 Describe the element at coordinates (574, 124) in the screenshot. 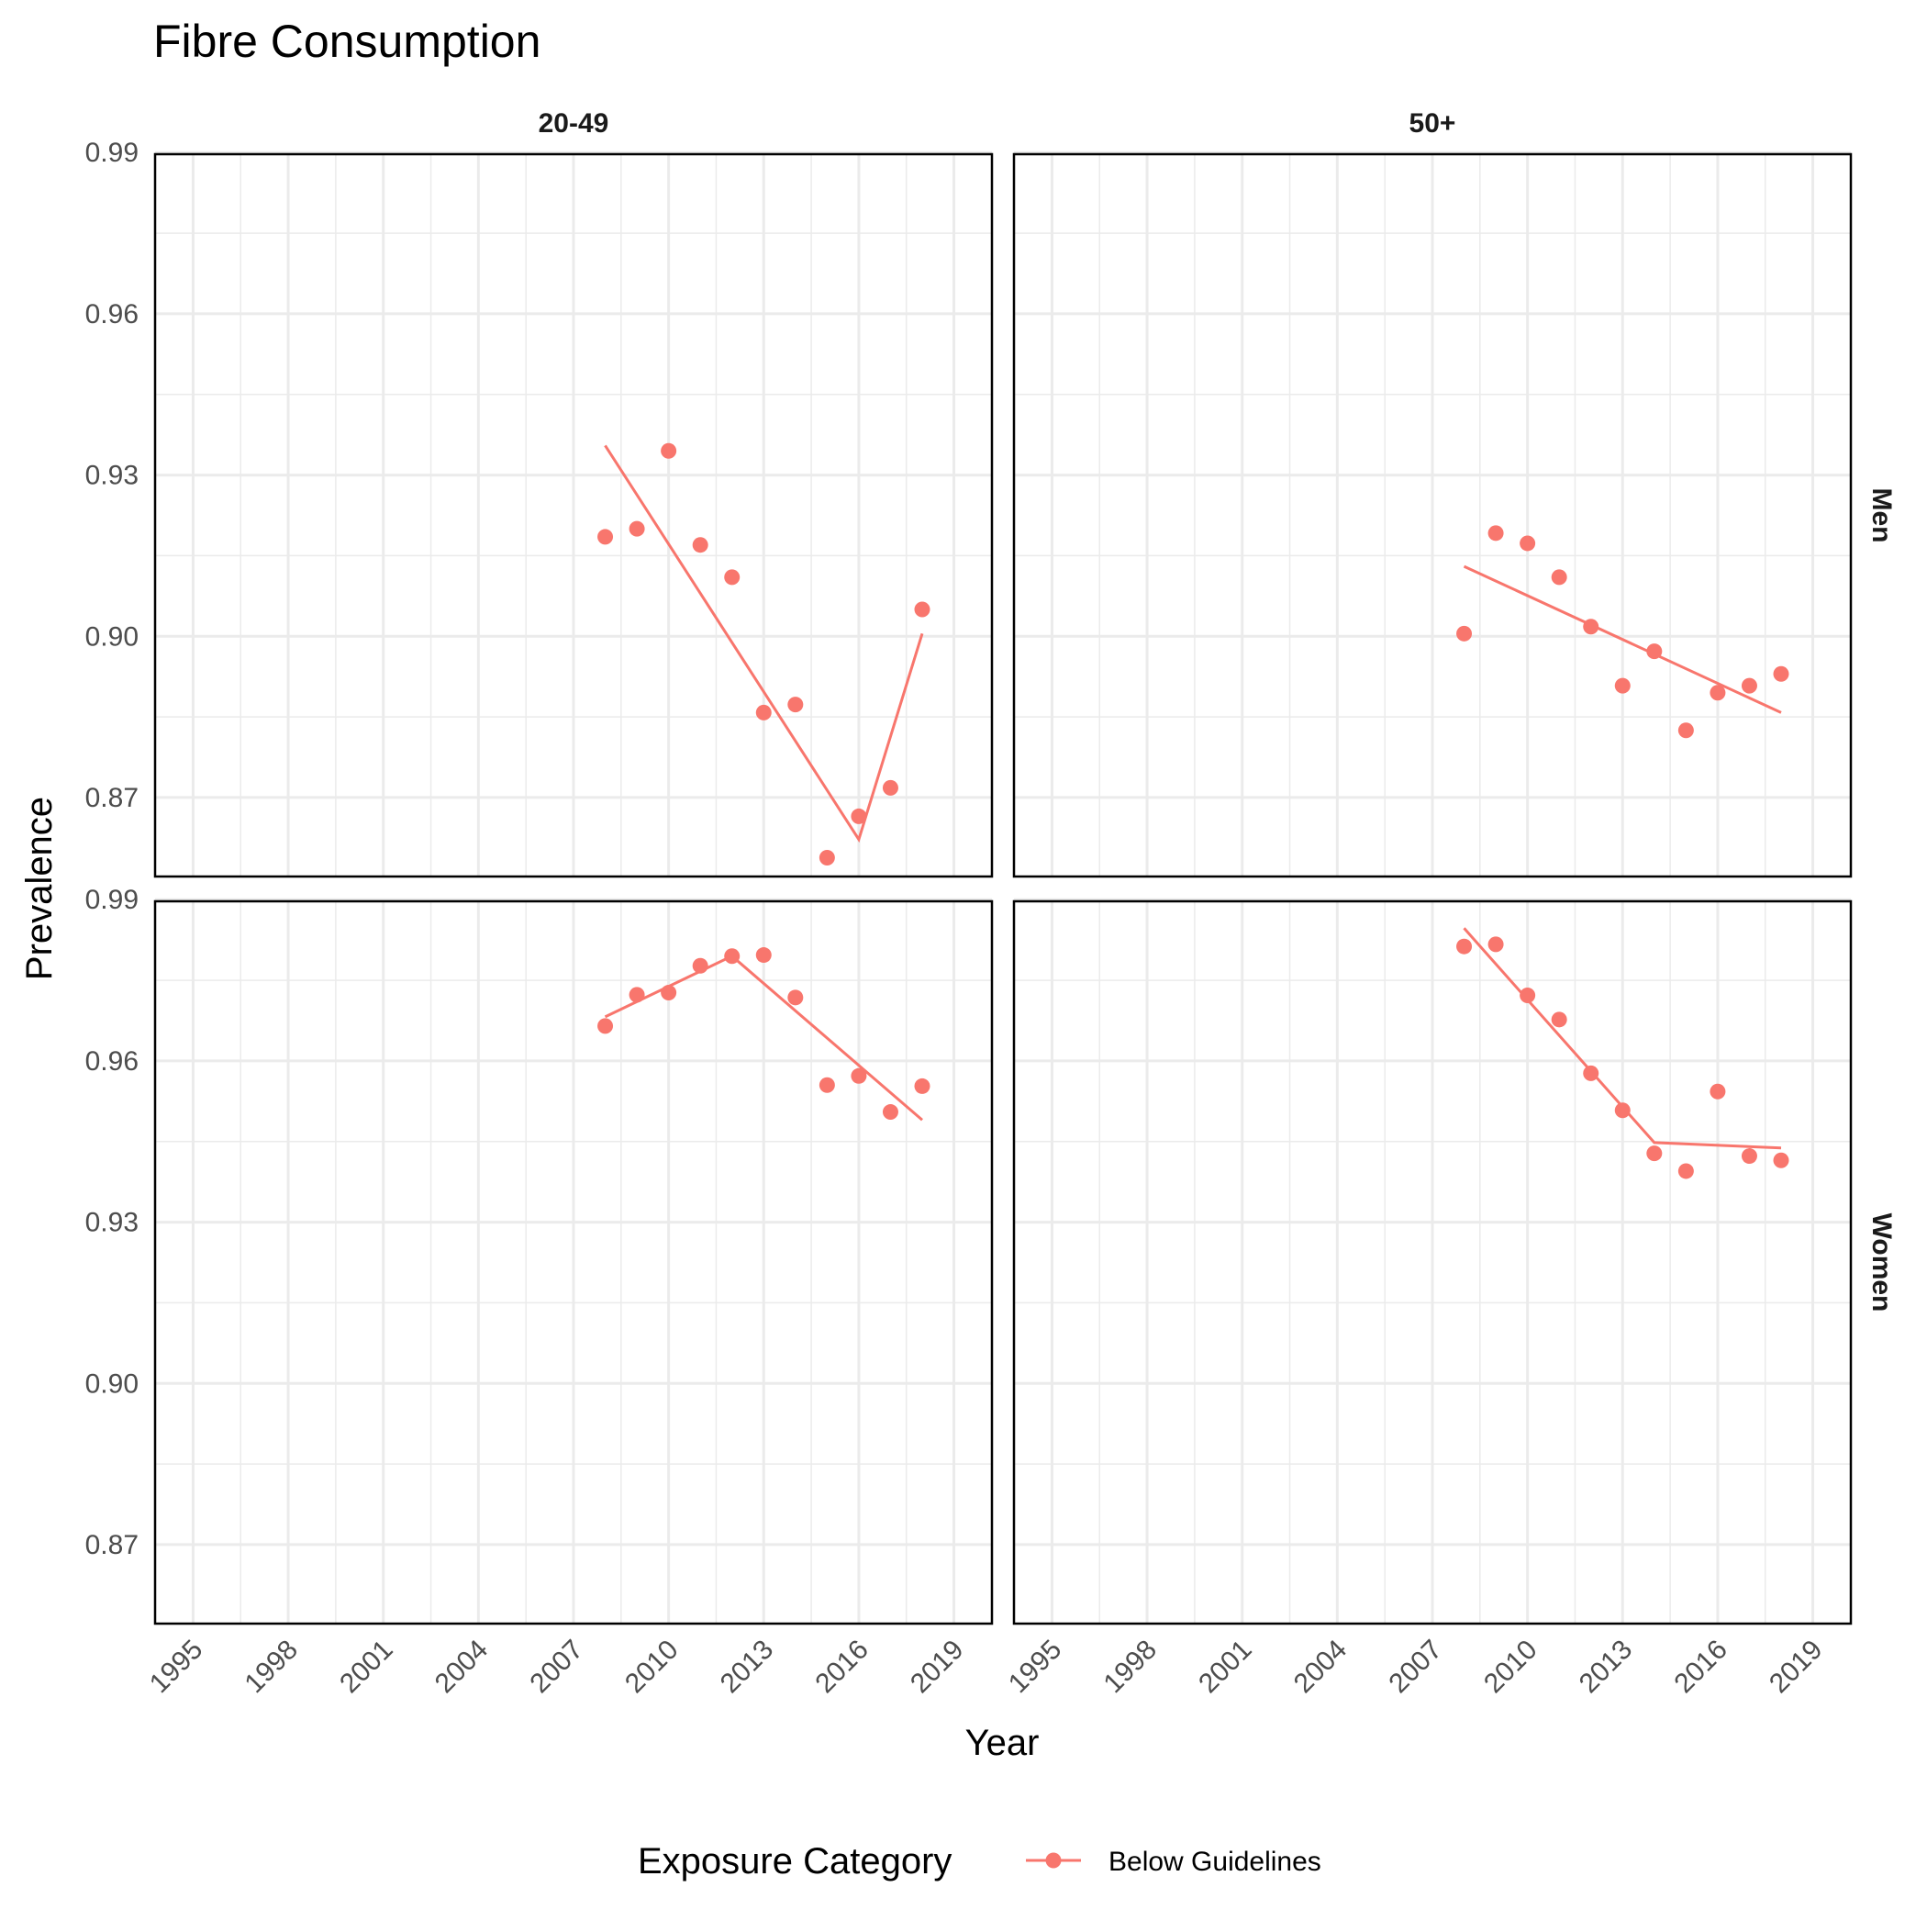

I see `facet-strip-20-49: 20-49` at that location.